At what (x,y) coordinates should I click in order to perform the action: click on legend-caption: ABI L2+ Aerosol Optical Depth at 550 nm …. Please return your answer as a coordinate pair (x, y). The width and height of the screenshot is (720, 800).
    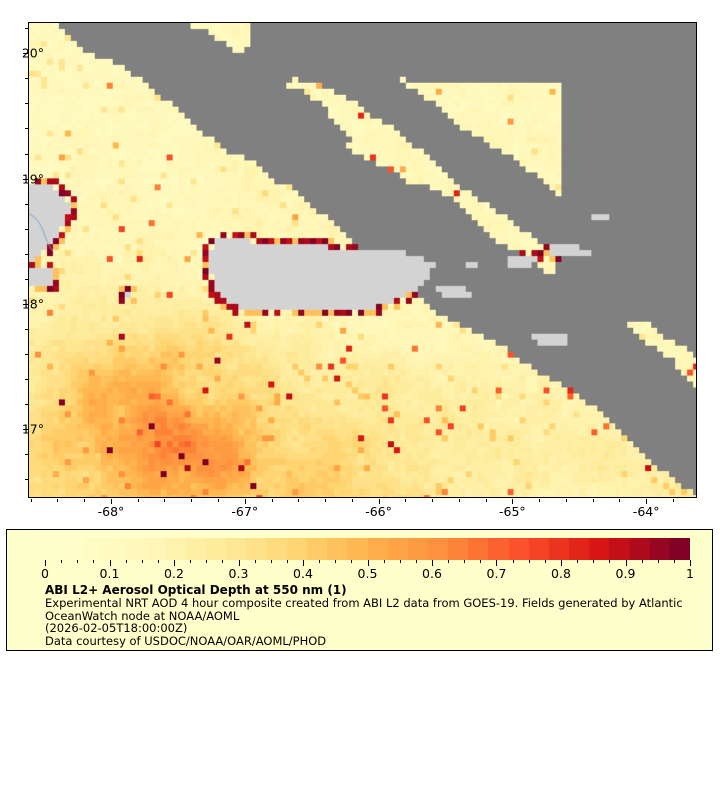
    Looking at the image, I should click on (375, 615).